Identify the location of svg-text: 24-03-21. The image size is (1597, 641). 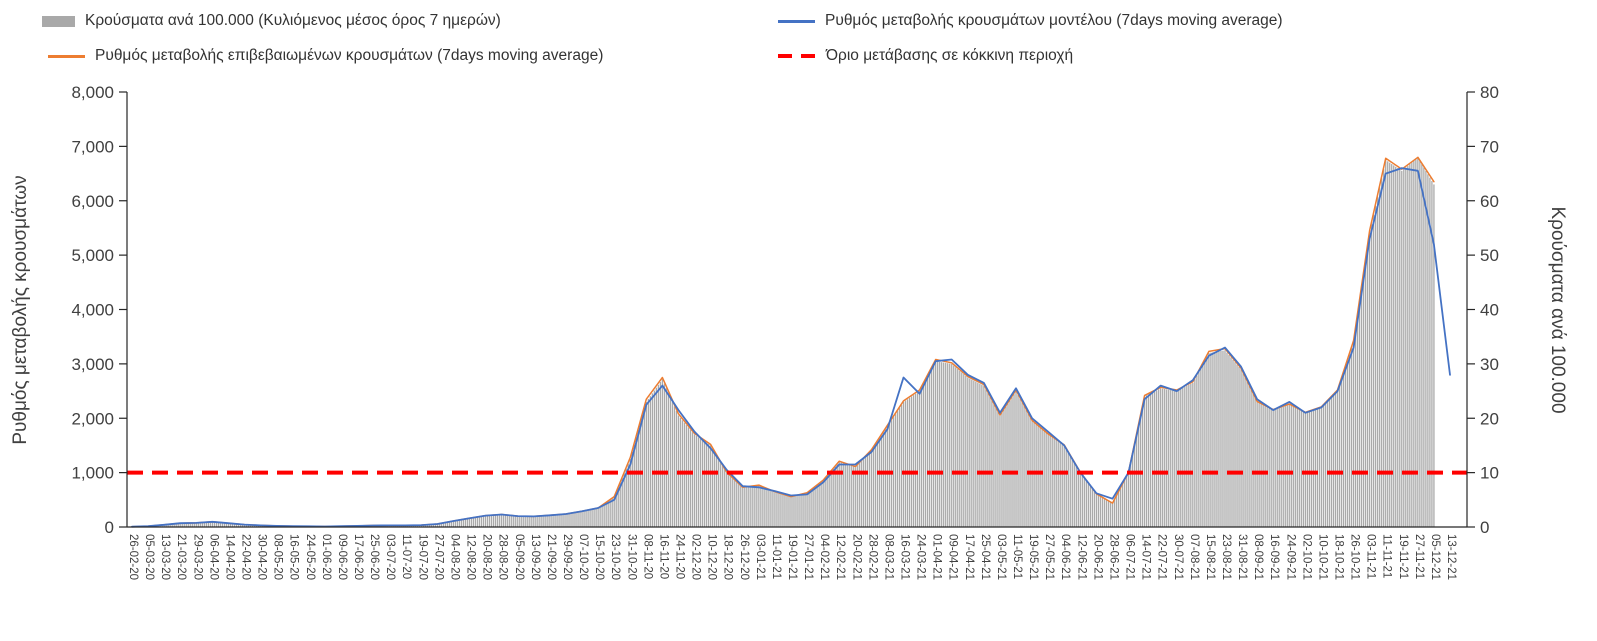
(921, 557).